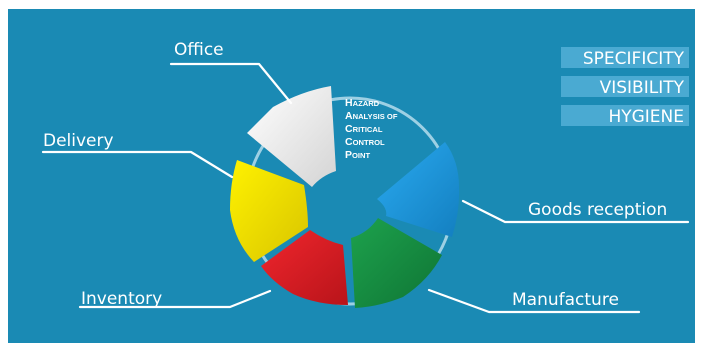 This screenshot has height=349, width=702. Describe the element at coordinates (642, 88) in the screenshot. I see `svg-text: VISIBILITY` at that location.